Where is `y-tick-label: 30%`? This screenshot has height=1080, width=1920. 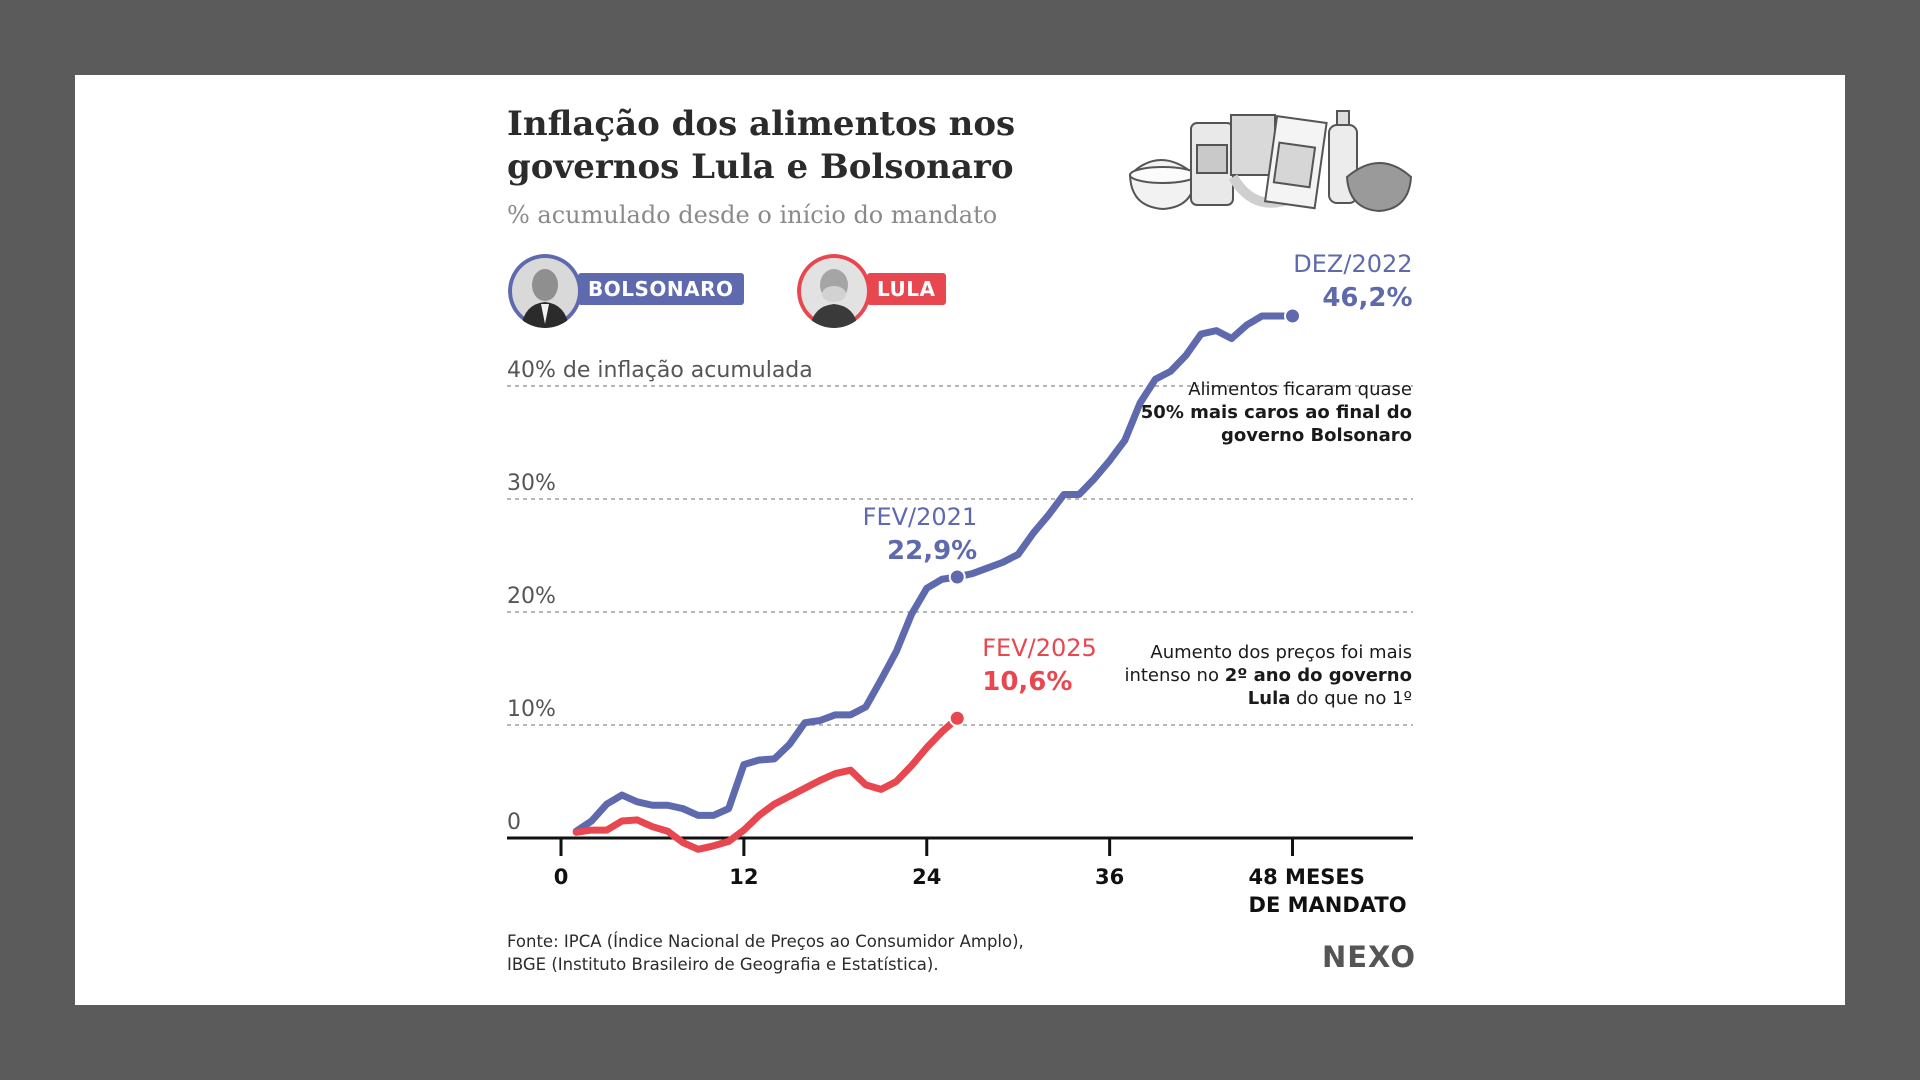
y-tick-label: 30% is located at coordinates (531, 483).